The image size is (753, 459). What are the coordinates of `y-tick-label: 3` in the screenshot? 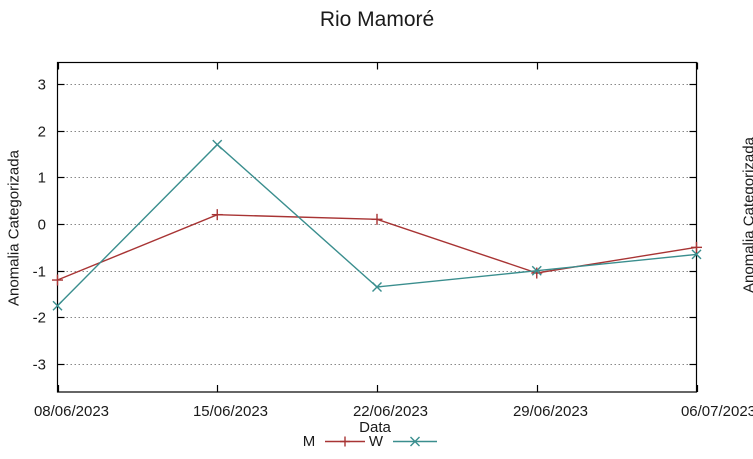 It's located at (42, 85).